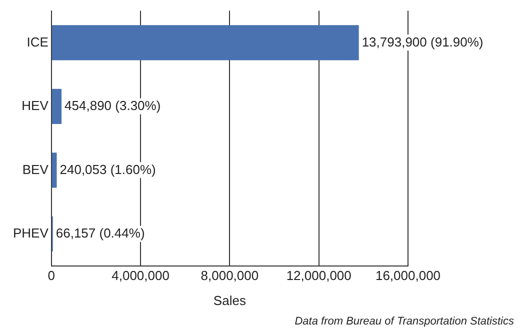 This screenshot has height=331, width=526. What do you see at coordinates (141, 276) in the screenshot?
I see `x-tick-label: 4,000,000` at bounding box center [141, 276].